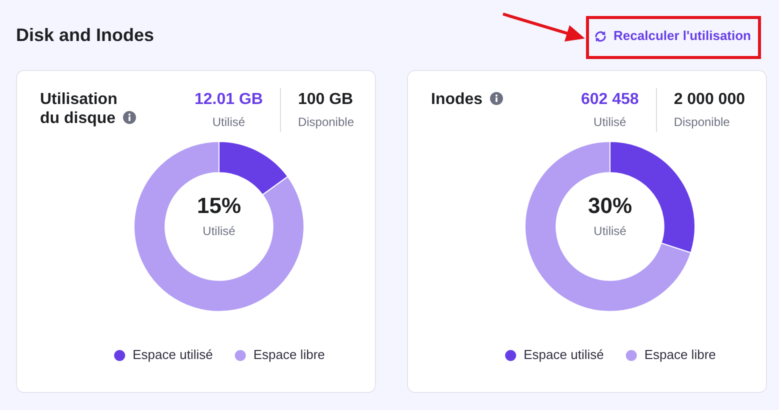 This screenshot has width=779, height=410. I want to click on text: 100 GB, so click(326, 99).